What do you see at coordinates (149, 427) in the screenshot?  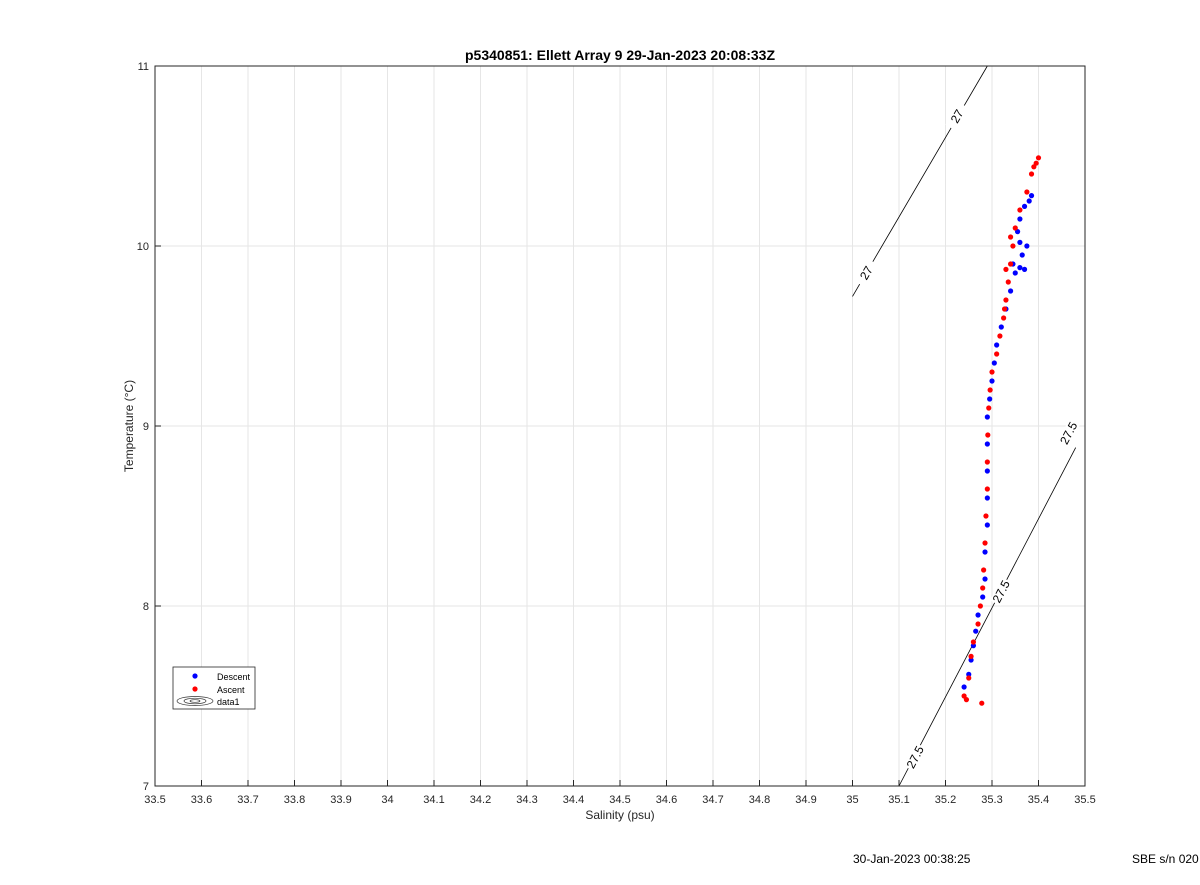 I see `y-tick-labels: 7 8 9 10 11` at bounding box center [149, 427].